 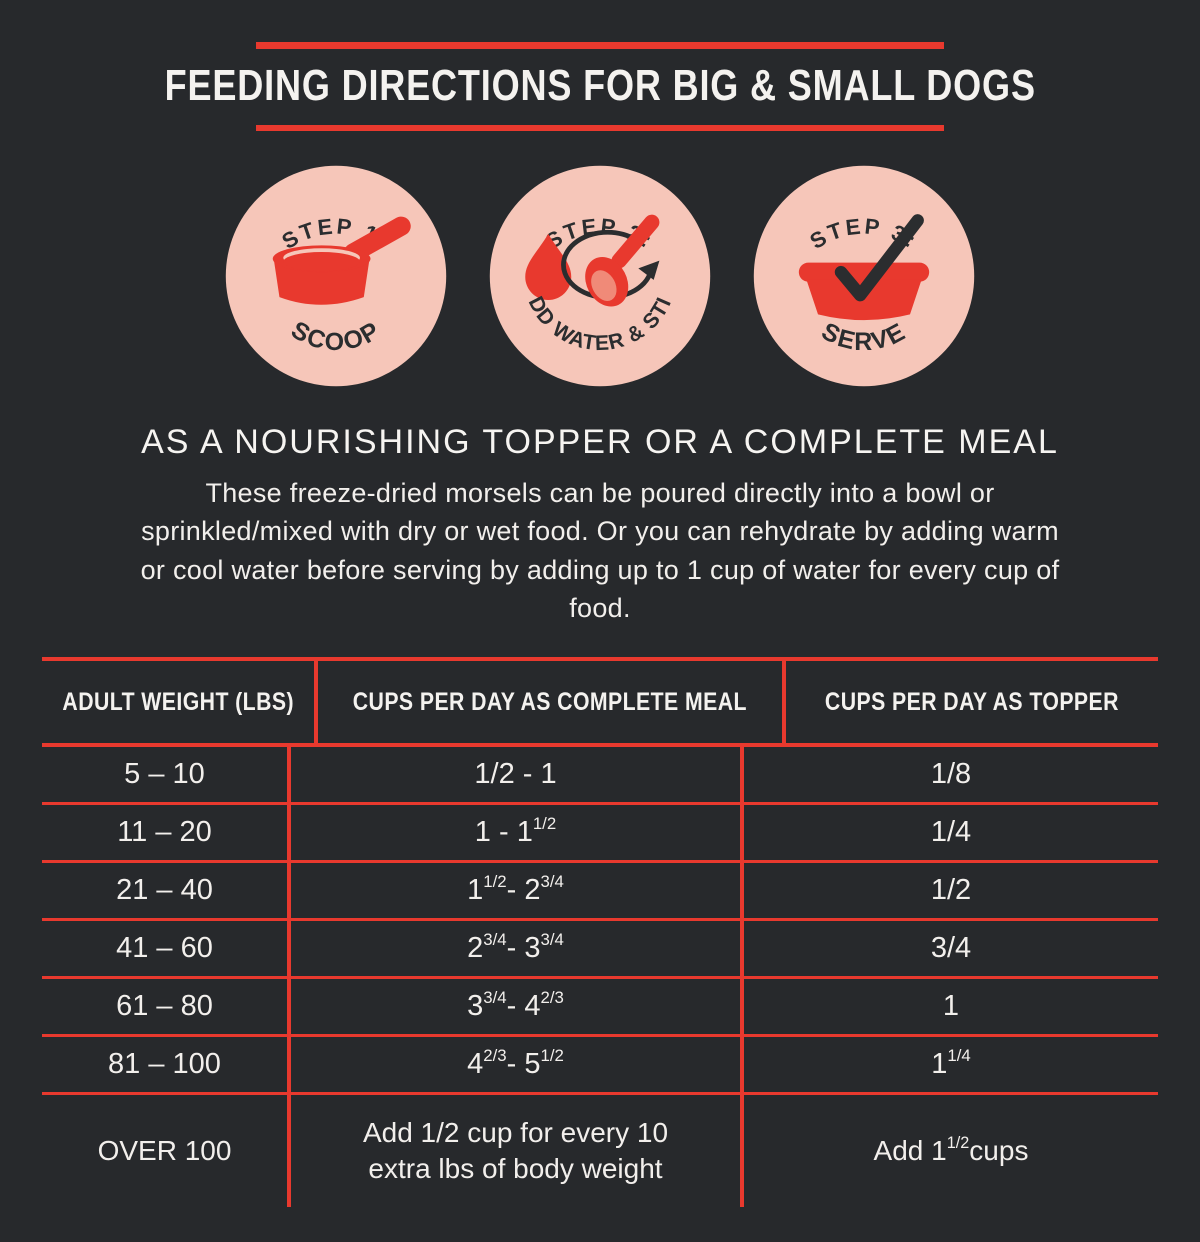 I want to click on step-3-badge: STEP 3: SERVE, so click(x=864, y=276).